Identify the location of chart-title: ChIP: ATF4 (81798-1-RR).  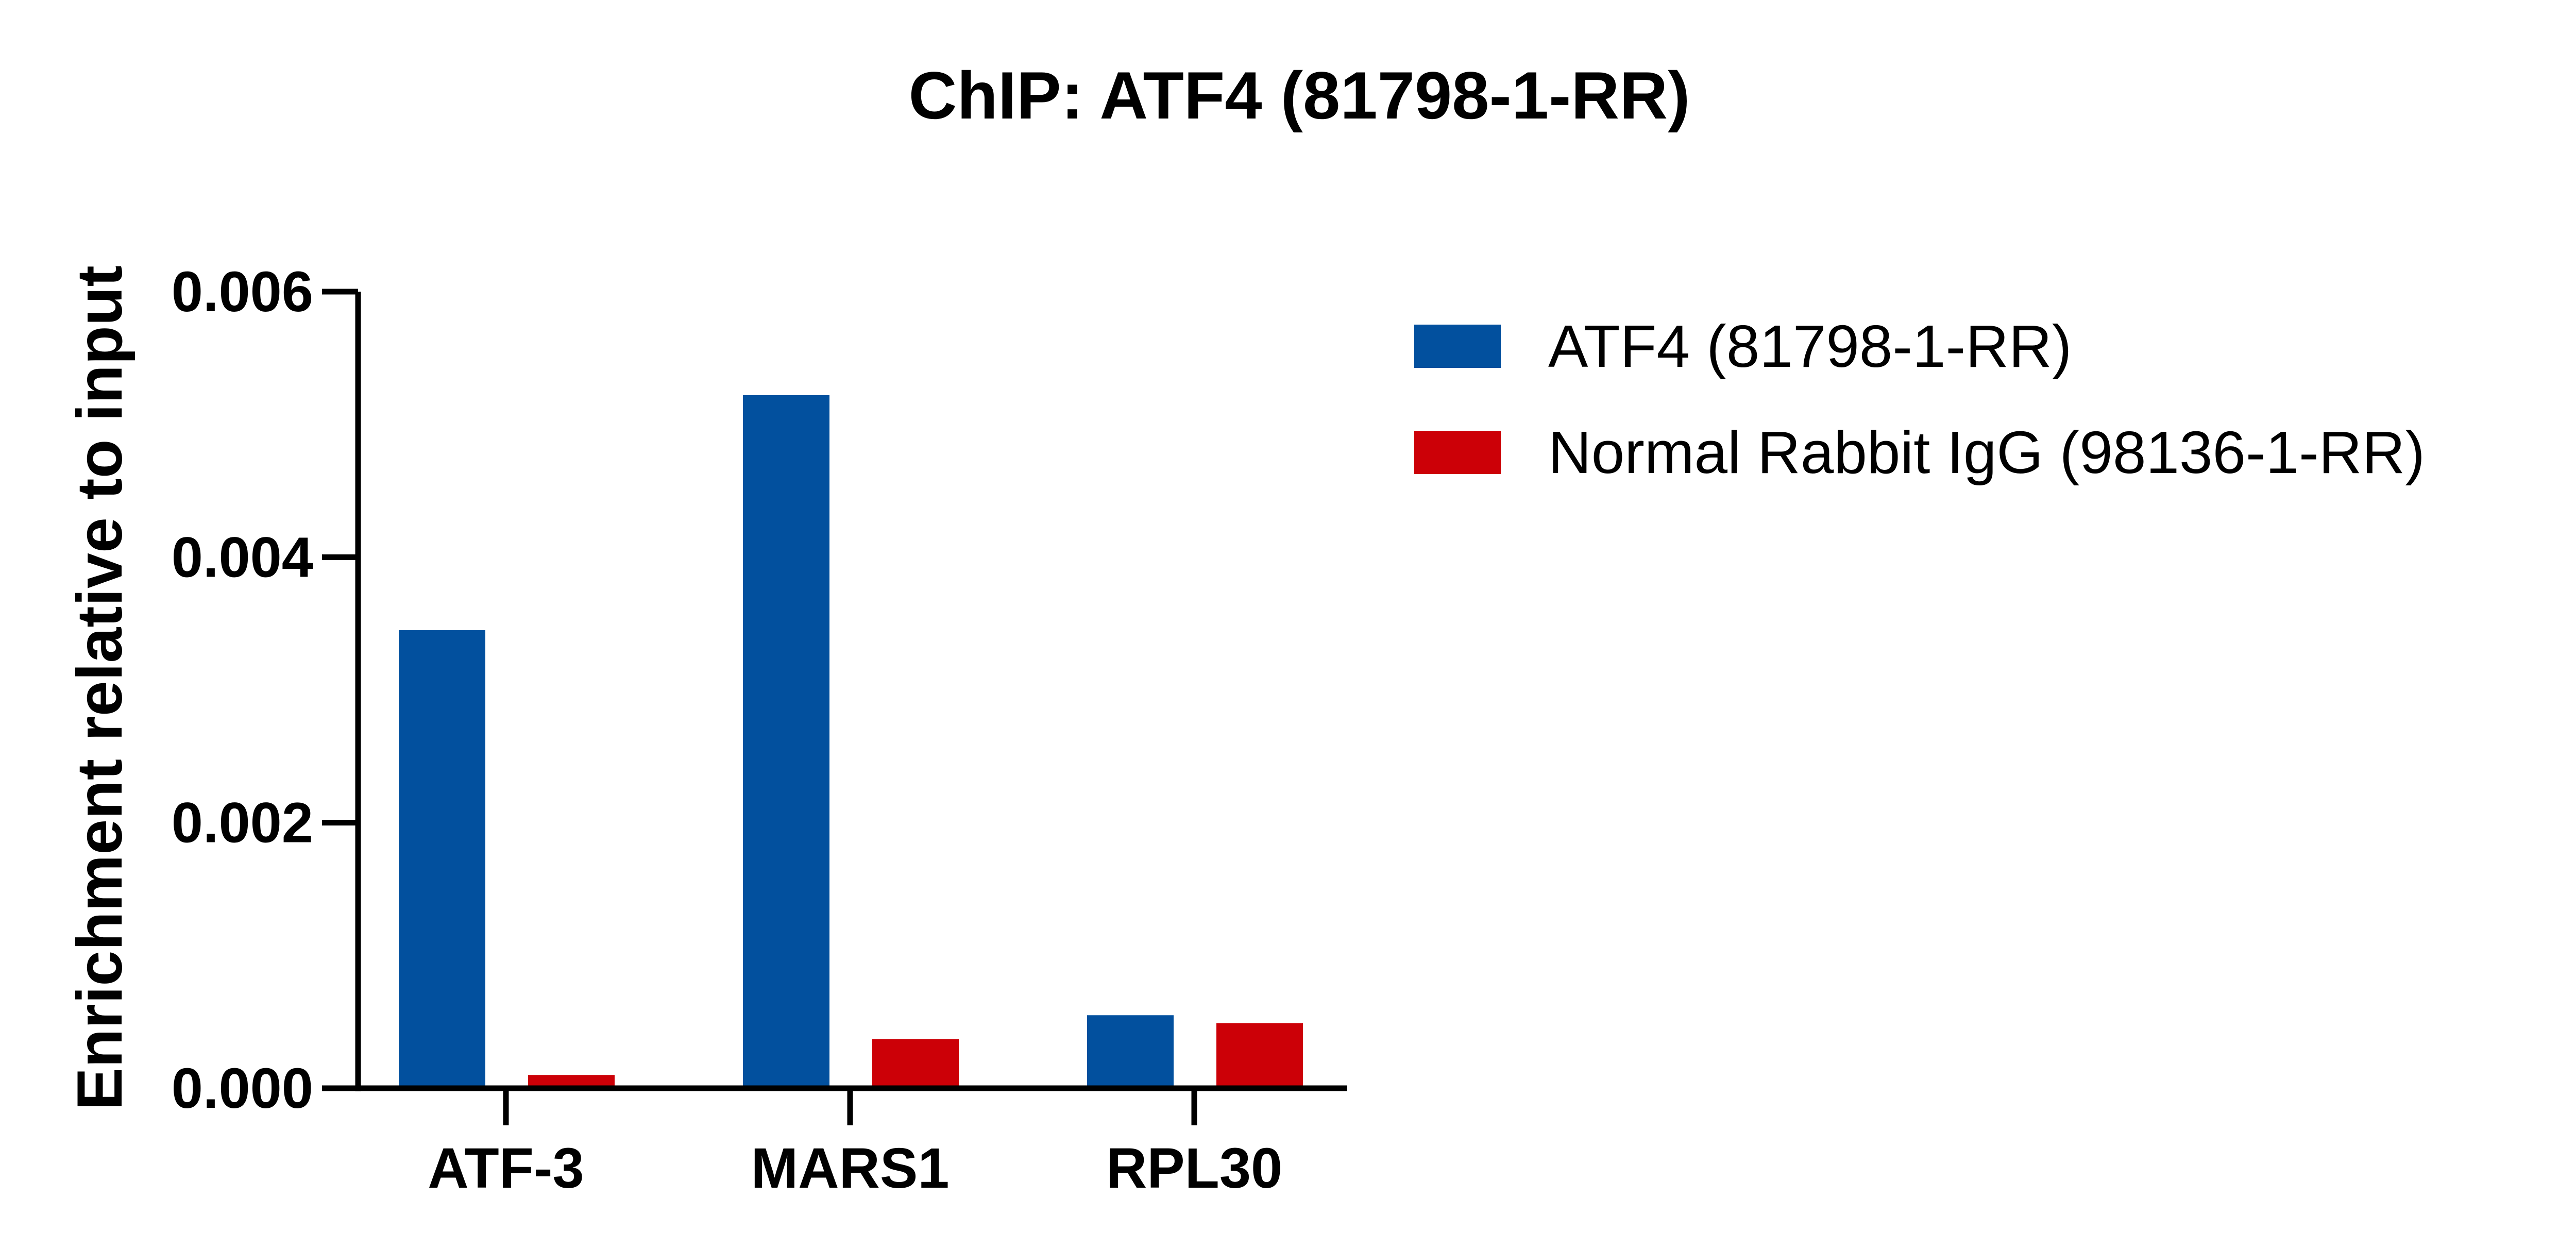
(1299, 95).